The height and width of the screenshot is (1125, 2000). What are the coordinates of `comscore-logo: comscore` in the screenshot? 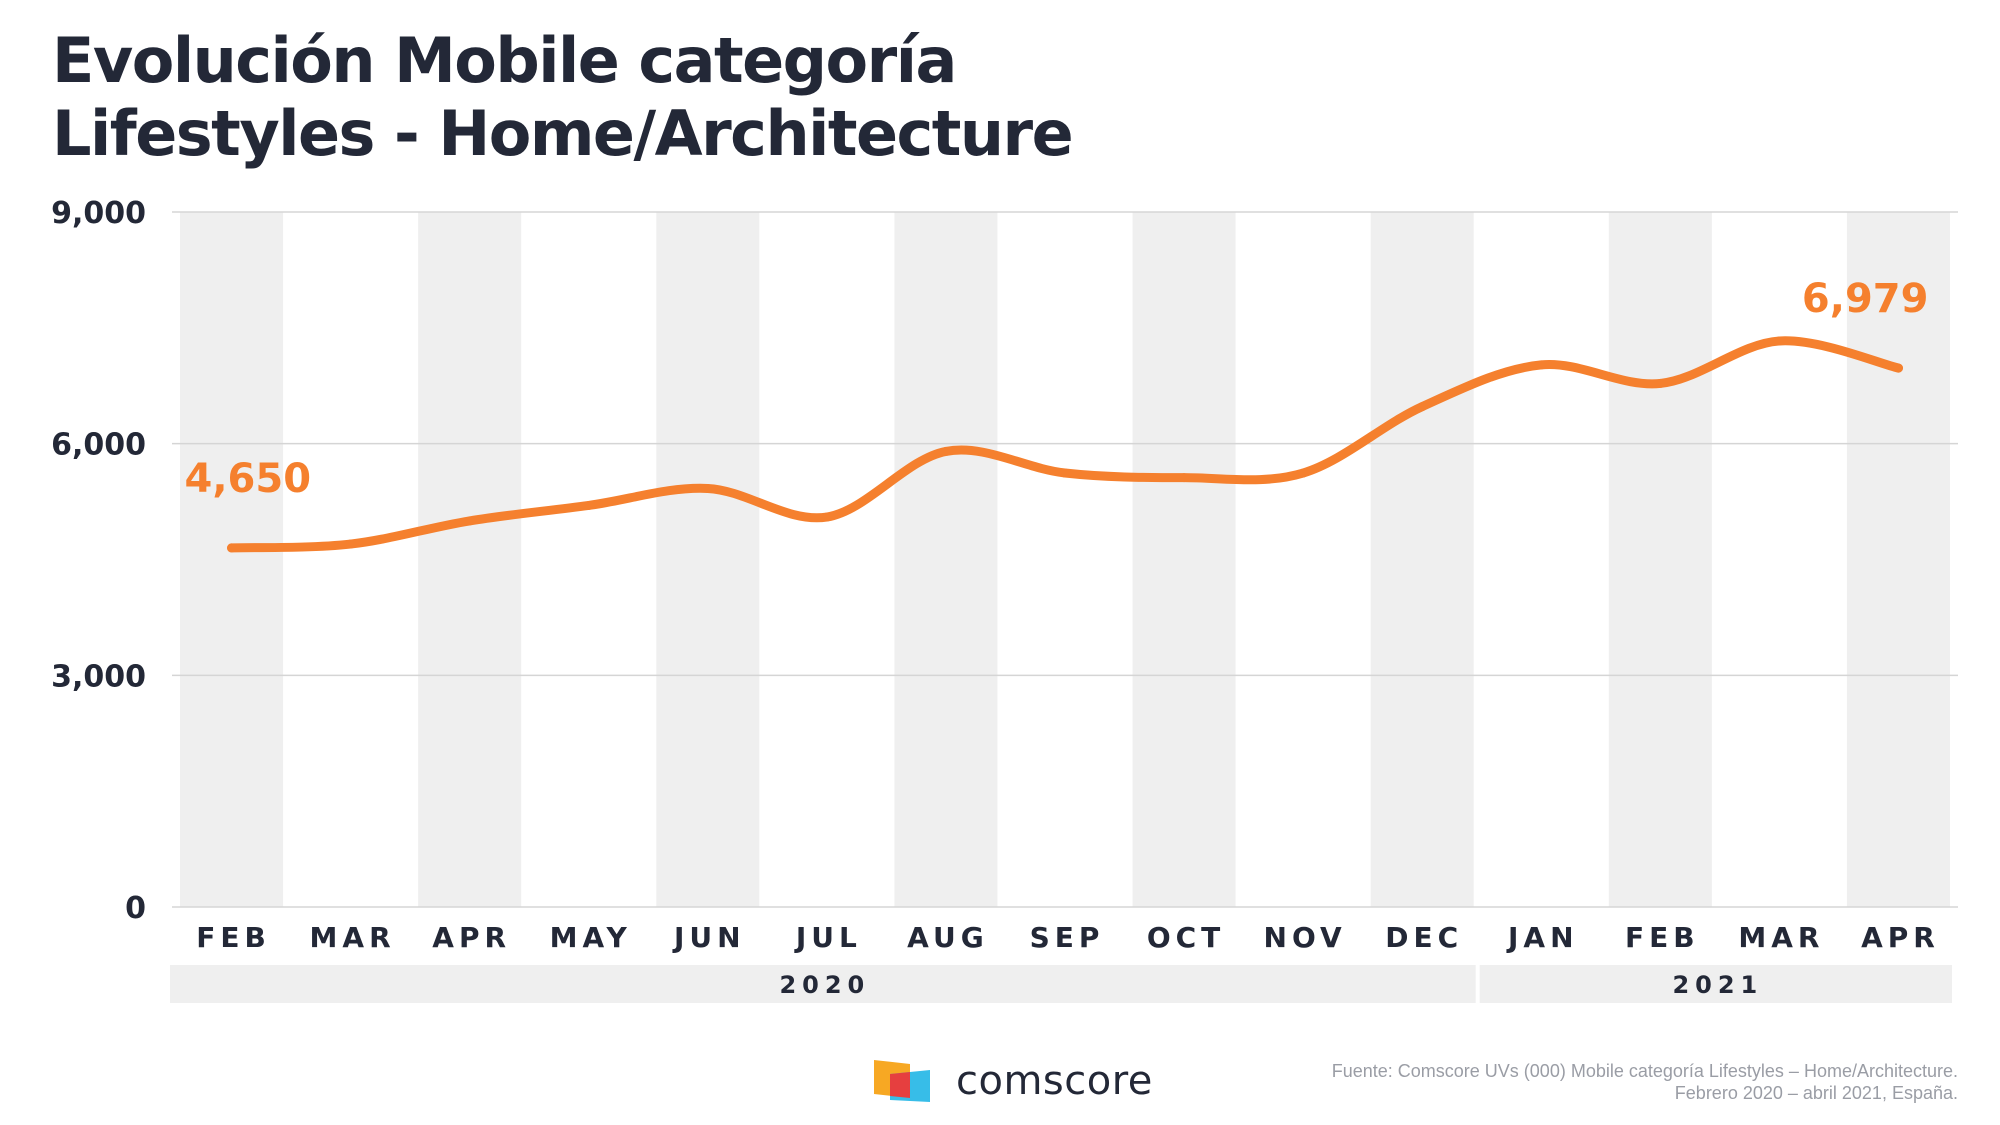 It's located at (1012, 1081).